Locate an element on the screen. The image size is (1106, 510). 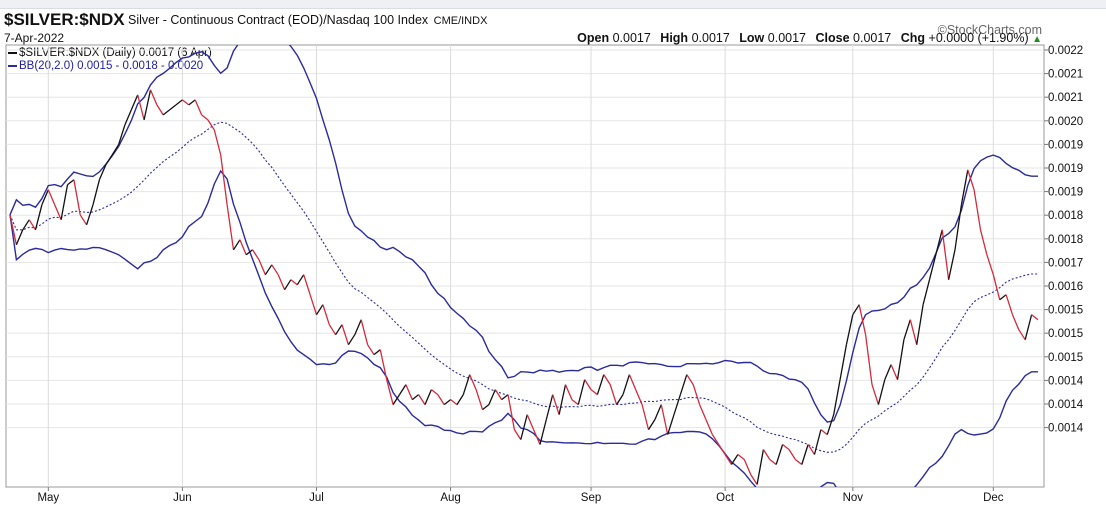
chg-value: +0.0000 (+1.90%) is located at coordinates (978, 38).